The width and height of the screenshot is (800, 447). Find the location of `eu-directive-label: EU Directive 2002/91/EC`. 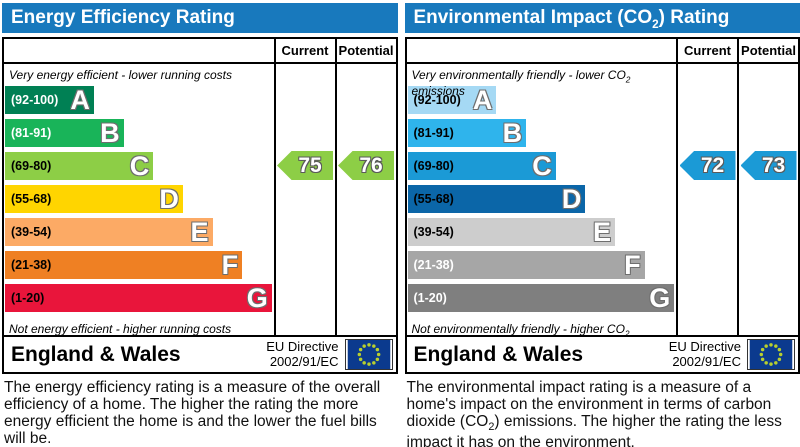

eu-directive-label: EU Directive 2002/91/EC is located at coordinates (704, 353).